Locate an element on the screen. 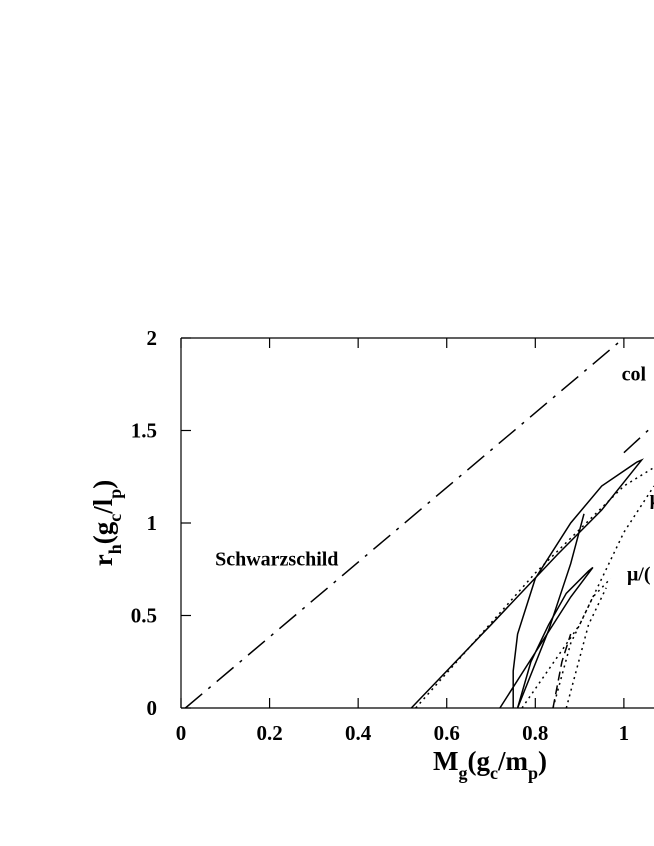 This screenshot has height=846, width=654. x-axis-label-part: ) is located at coordinates (542, 761).